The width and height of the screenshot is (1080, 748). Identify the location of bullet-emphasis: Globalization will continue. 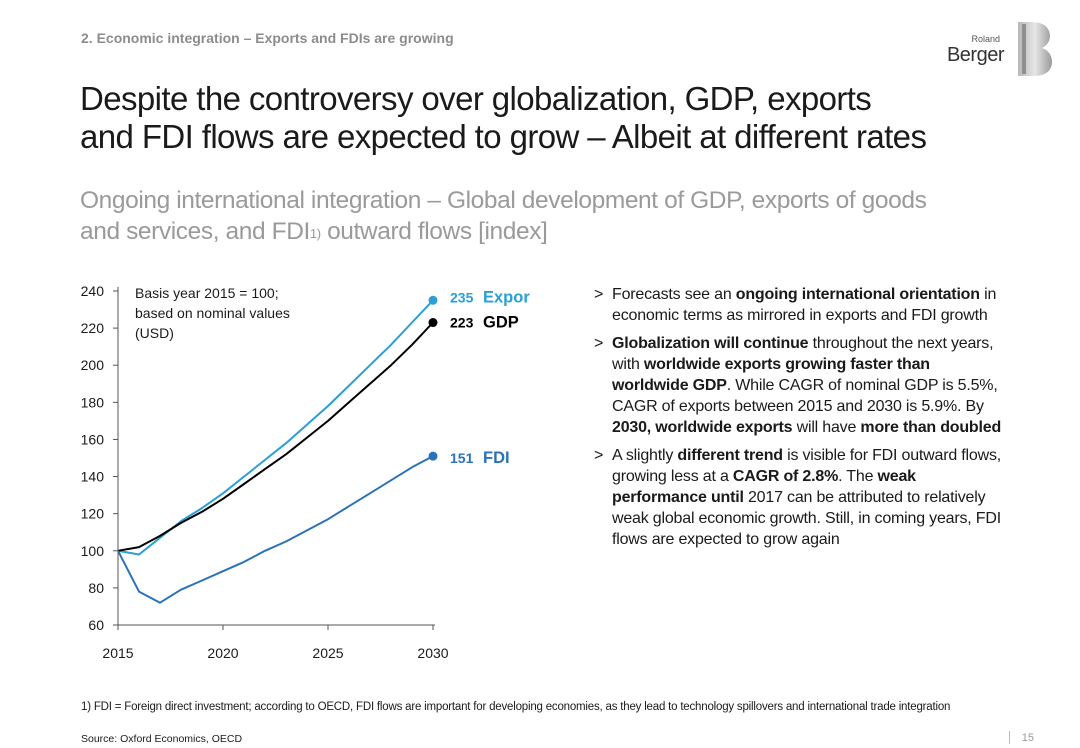
(710, 343).